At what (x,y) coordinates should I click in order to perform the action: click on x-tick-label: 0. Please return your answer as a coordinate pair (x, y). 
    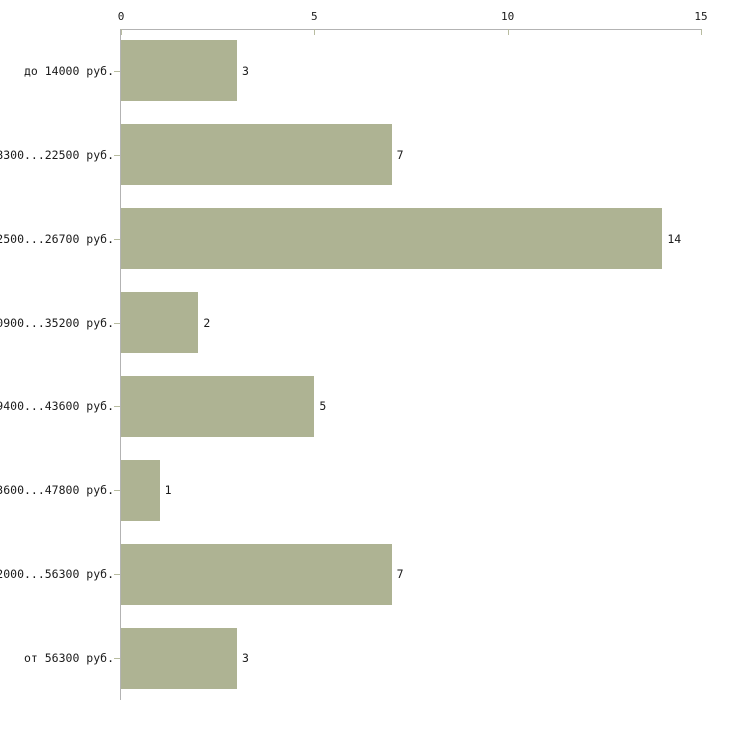
    Looking at the image, I should click on (121, 16).